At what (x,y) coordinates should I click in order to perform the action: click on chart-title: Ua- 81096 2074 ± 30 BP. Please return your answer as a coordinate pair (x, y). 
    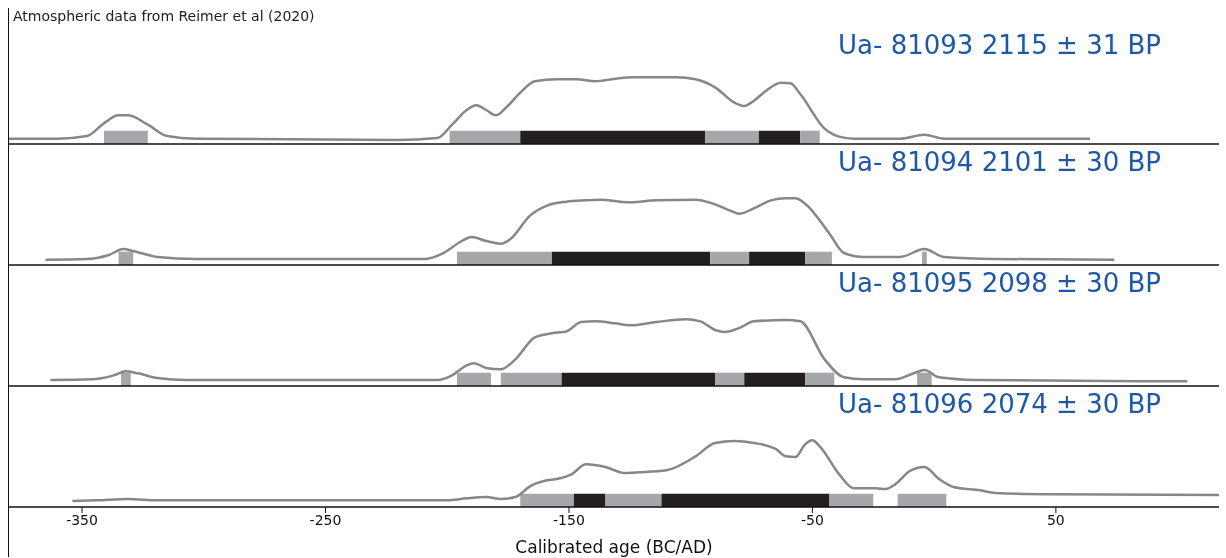
    Looking at the image, I should click on (999, 404).